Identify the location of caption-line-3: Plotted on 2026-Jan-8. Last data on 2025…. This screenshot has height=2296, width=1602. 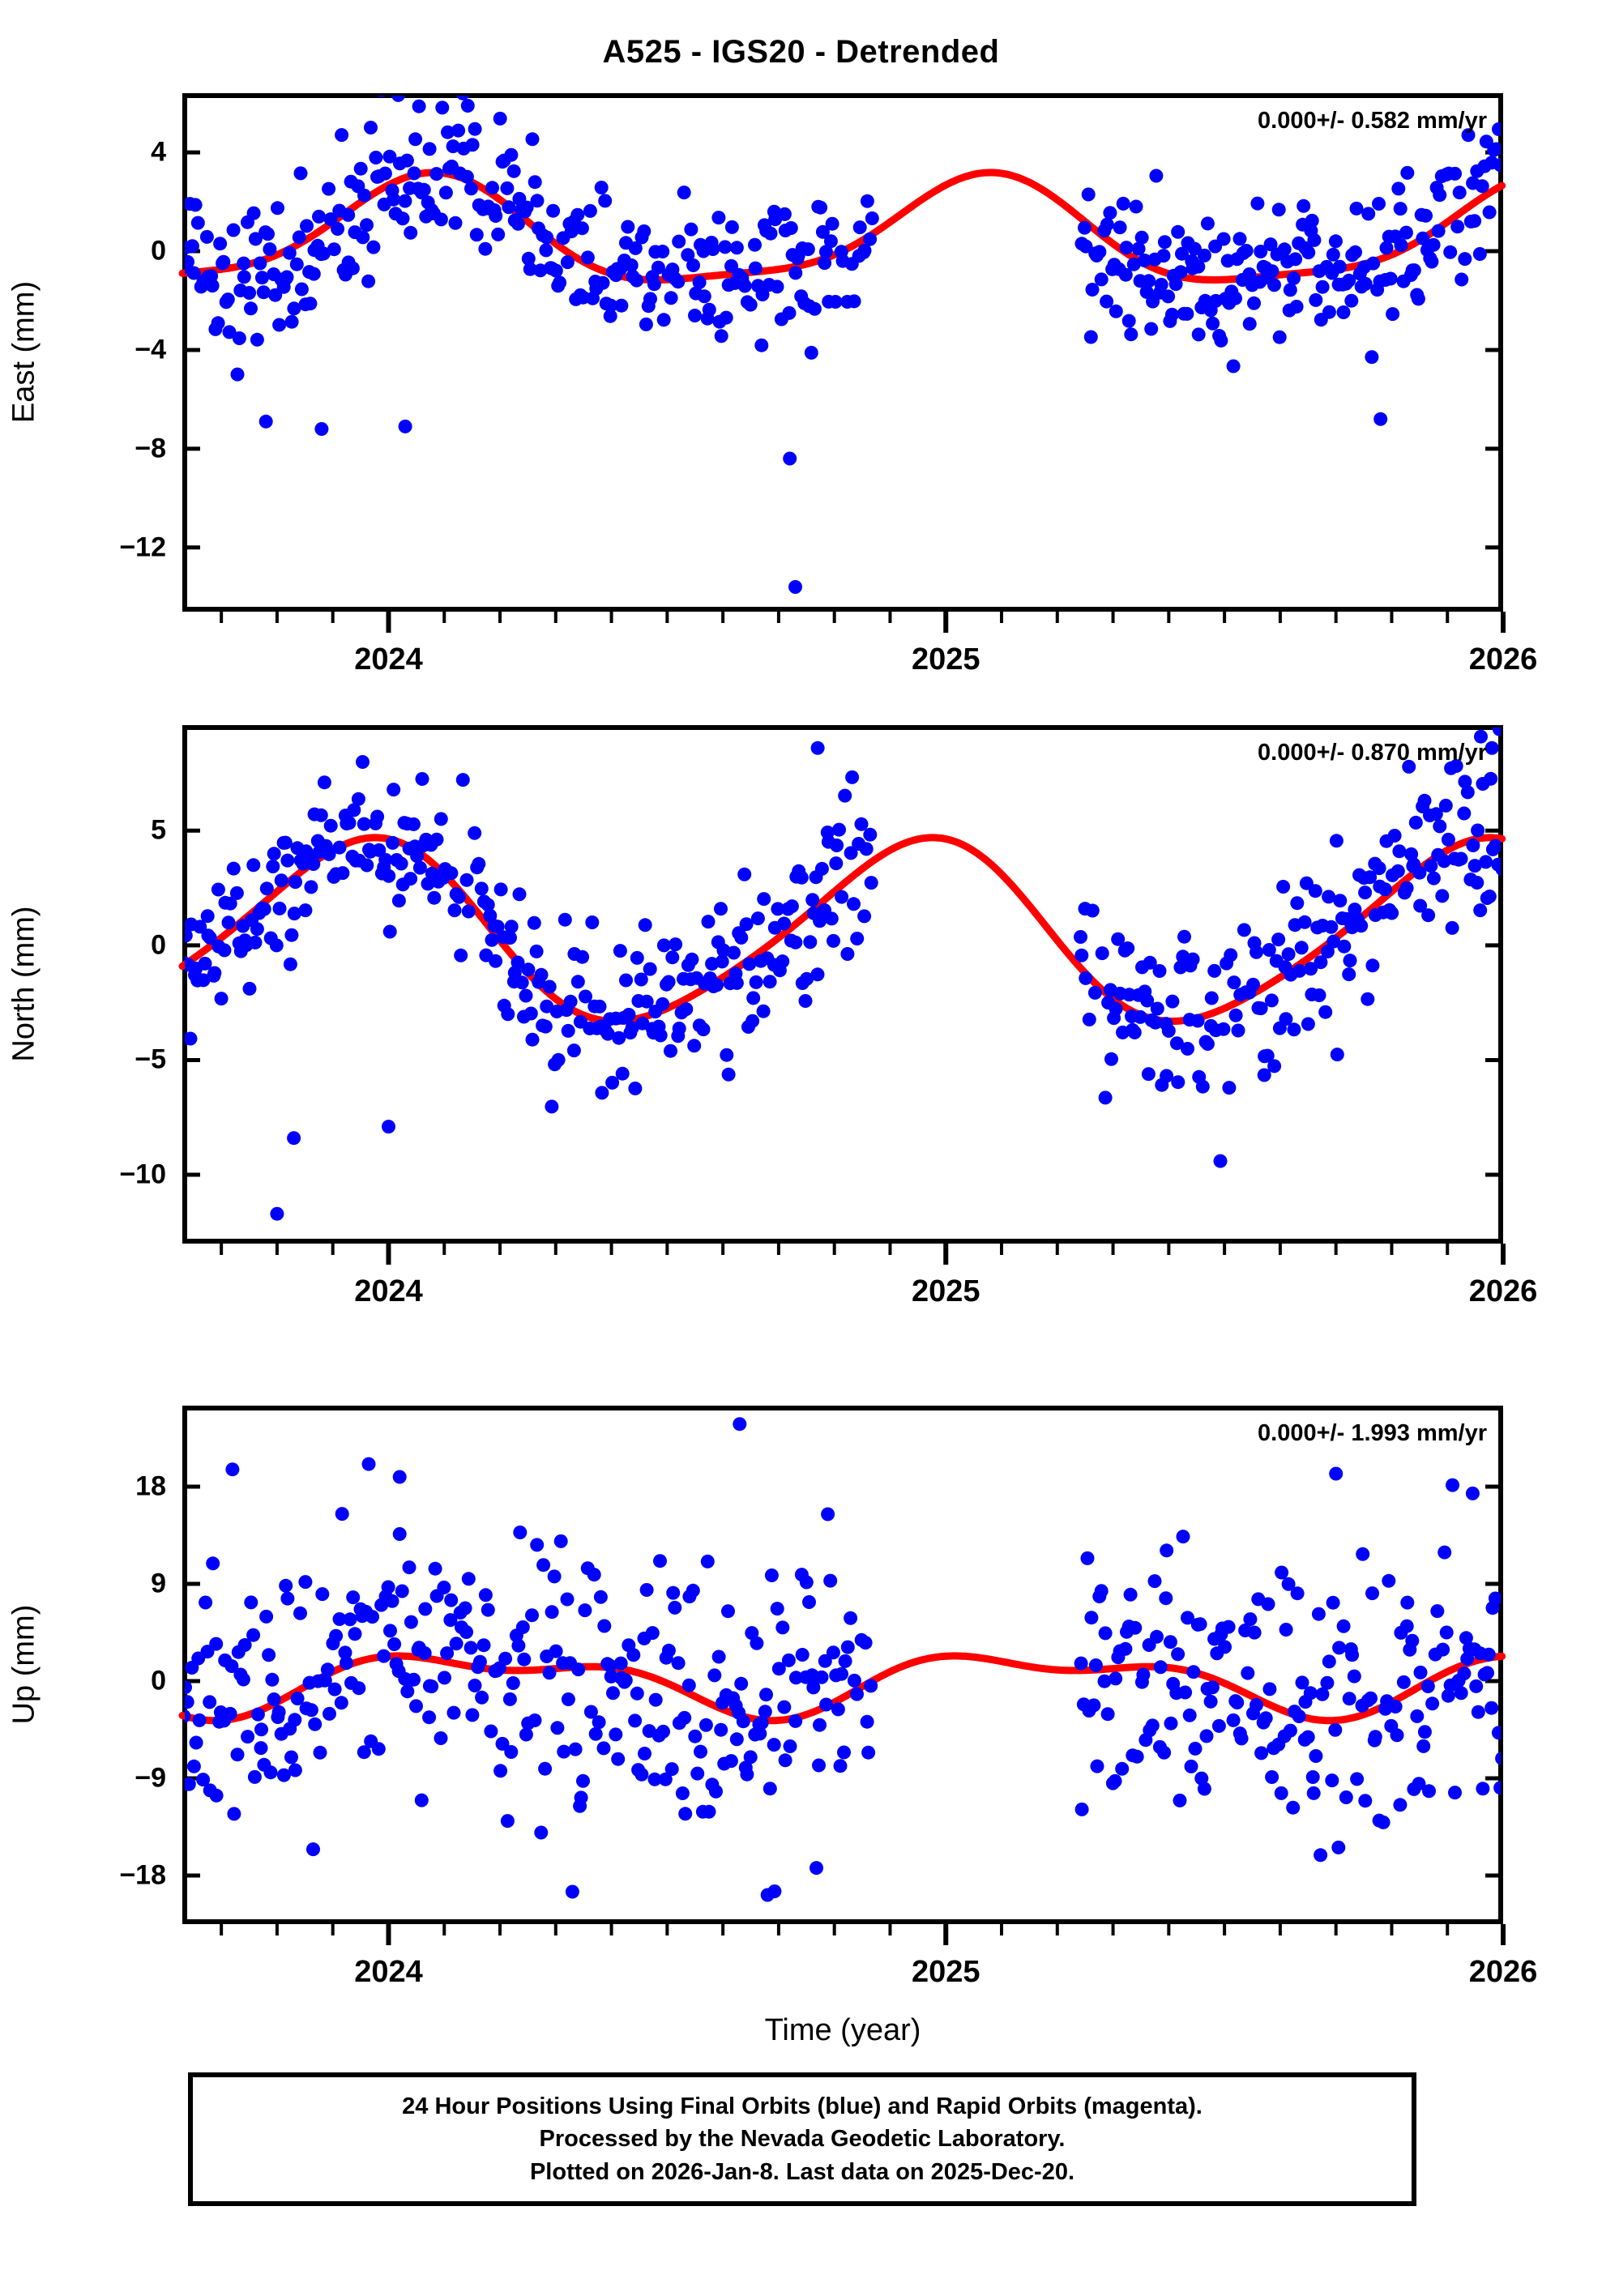
(802, 2171).